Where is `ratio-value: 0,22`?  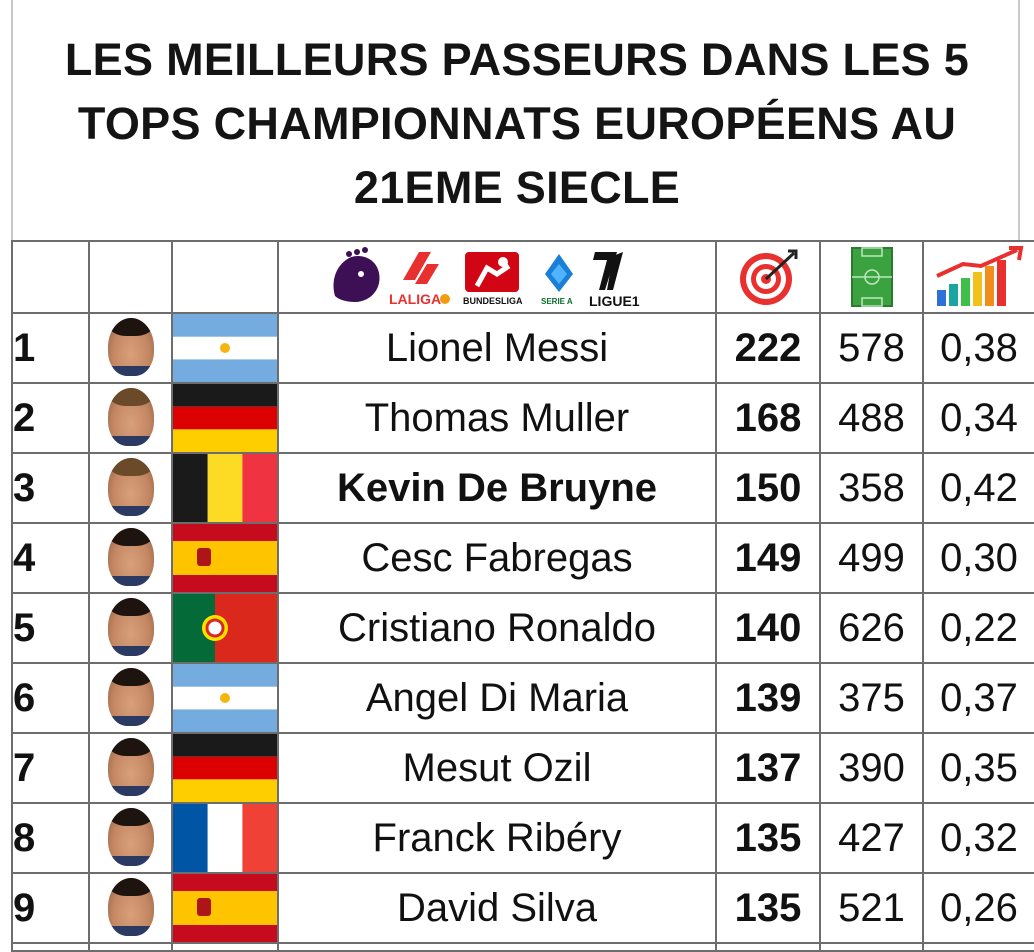
ratio-value: 0,22 is located at coordinates (978, 628).